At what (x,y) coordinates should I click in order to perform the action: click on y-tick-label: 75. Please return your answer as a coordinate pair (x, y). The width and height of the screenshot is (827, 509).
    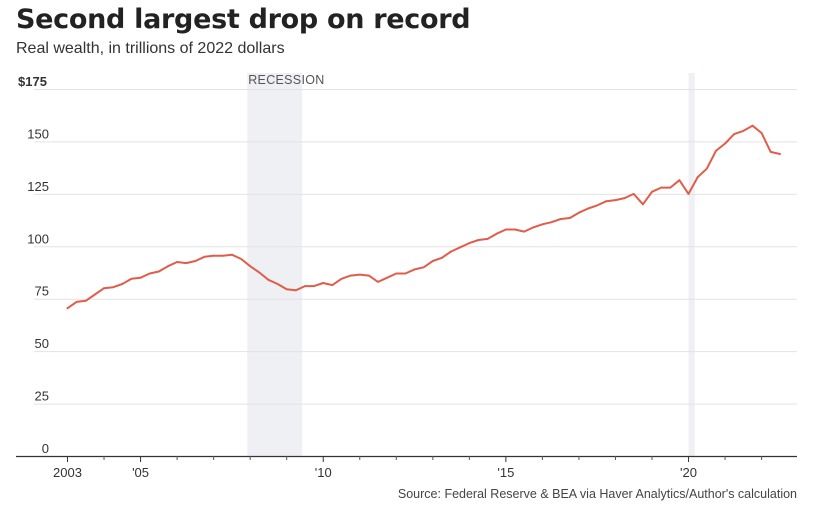
    Looking at the image, I should click on (42, 291).